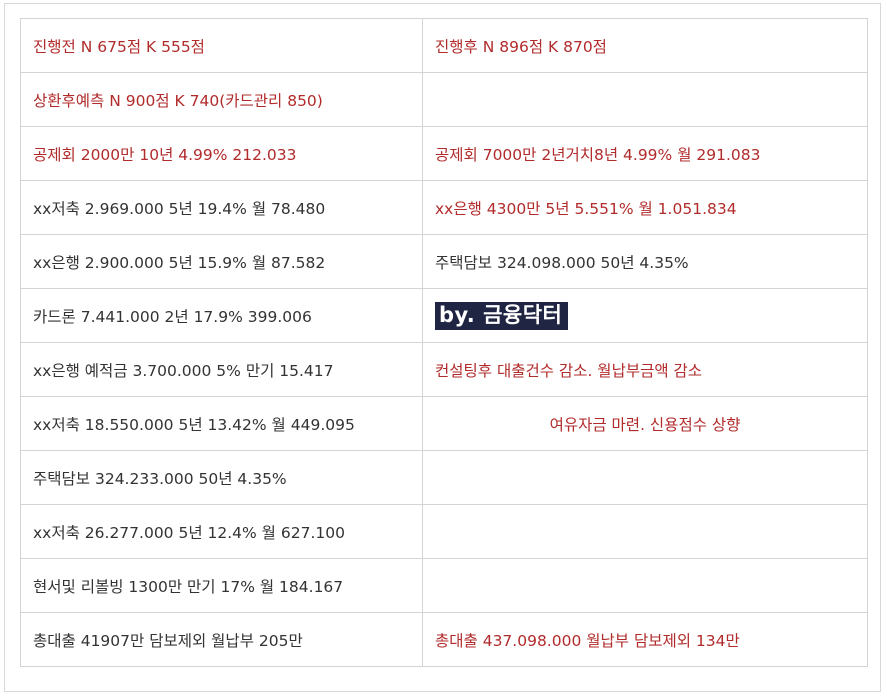 Image resolution: width=887 pixels, height=697 pixels. Describe the element at coordinates (645, 639) in the screenshot. I see `table-cell: 총대출 437.098.000 월납부 담보제외 134만` at that location.